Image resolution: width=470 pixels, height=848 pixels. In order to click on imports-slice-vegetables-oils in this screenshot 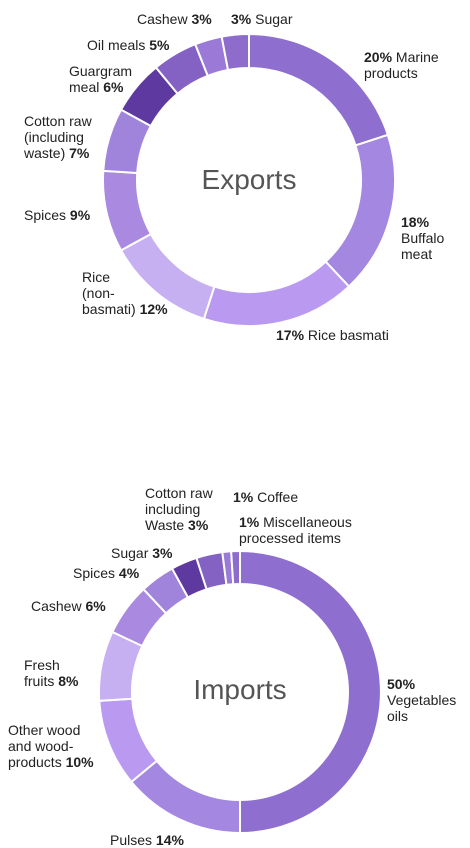, I will do `click(310, 692)`.